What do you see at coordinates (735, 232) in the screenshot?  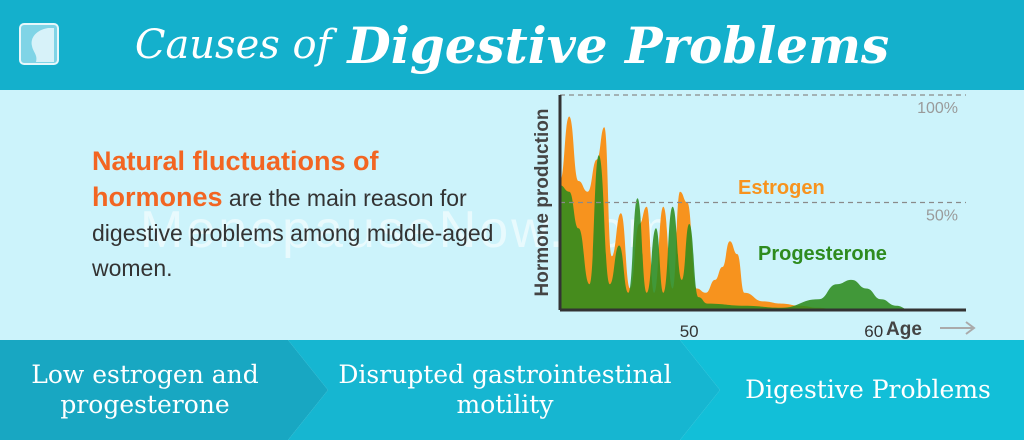 I see `series-area-progesterone` at bounding box center [735, 232].